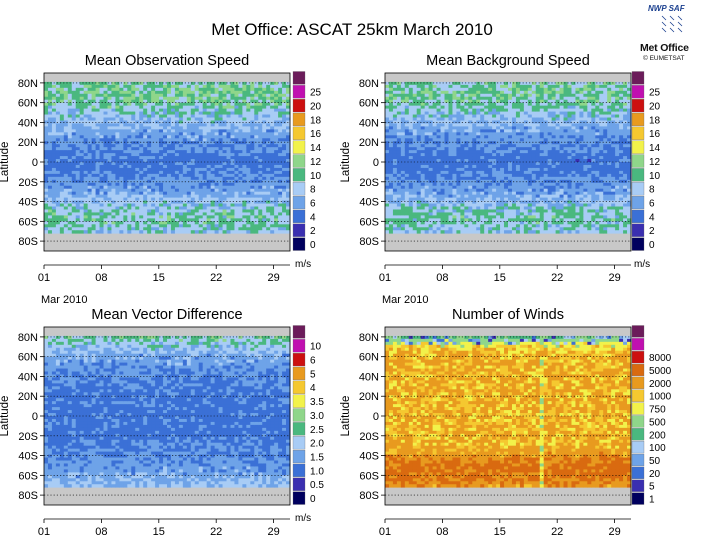  I want to click on colorbar-label: 18, so click(316, 120).